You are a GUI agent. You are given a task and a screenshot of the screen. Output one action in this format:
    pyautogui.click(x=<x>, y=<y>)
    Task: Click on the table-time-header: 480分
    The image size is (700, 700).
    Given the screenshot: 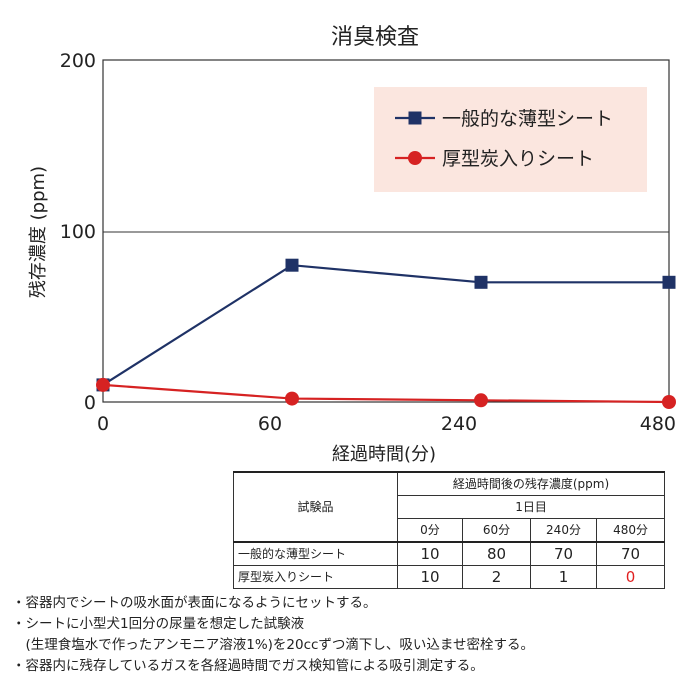 What is the action you would take?
    pyautogui.click(x=630, y=530)
    